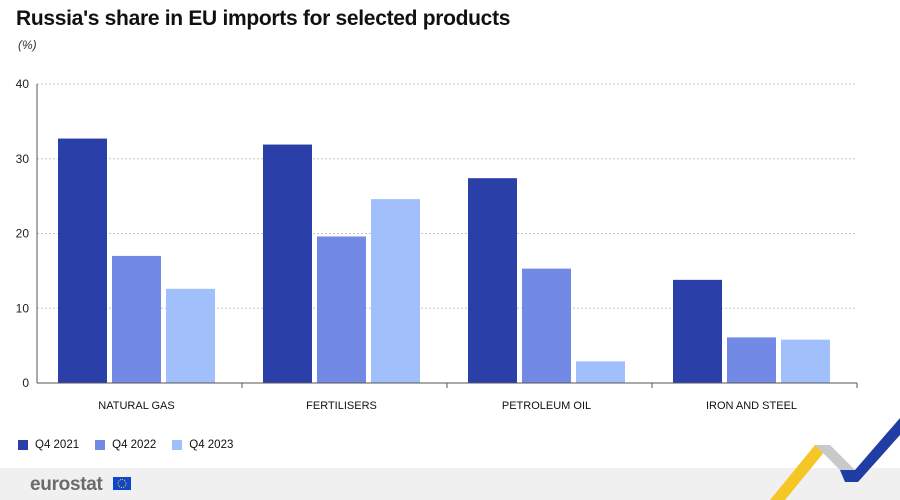 The height and width of the screenshot is (500, 900). I want to click on bar-fertilisers-q4-2021, so click(287, 263).